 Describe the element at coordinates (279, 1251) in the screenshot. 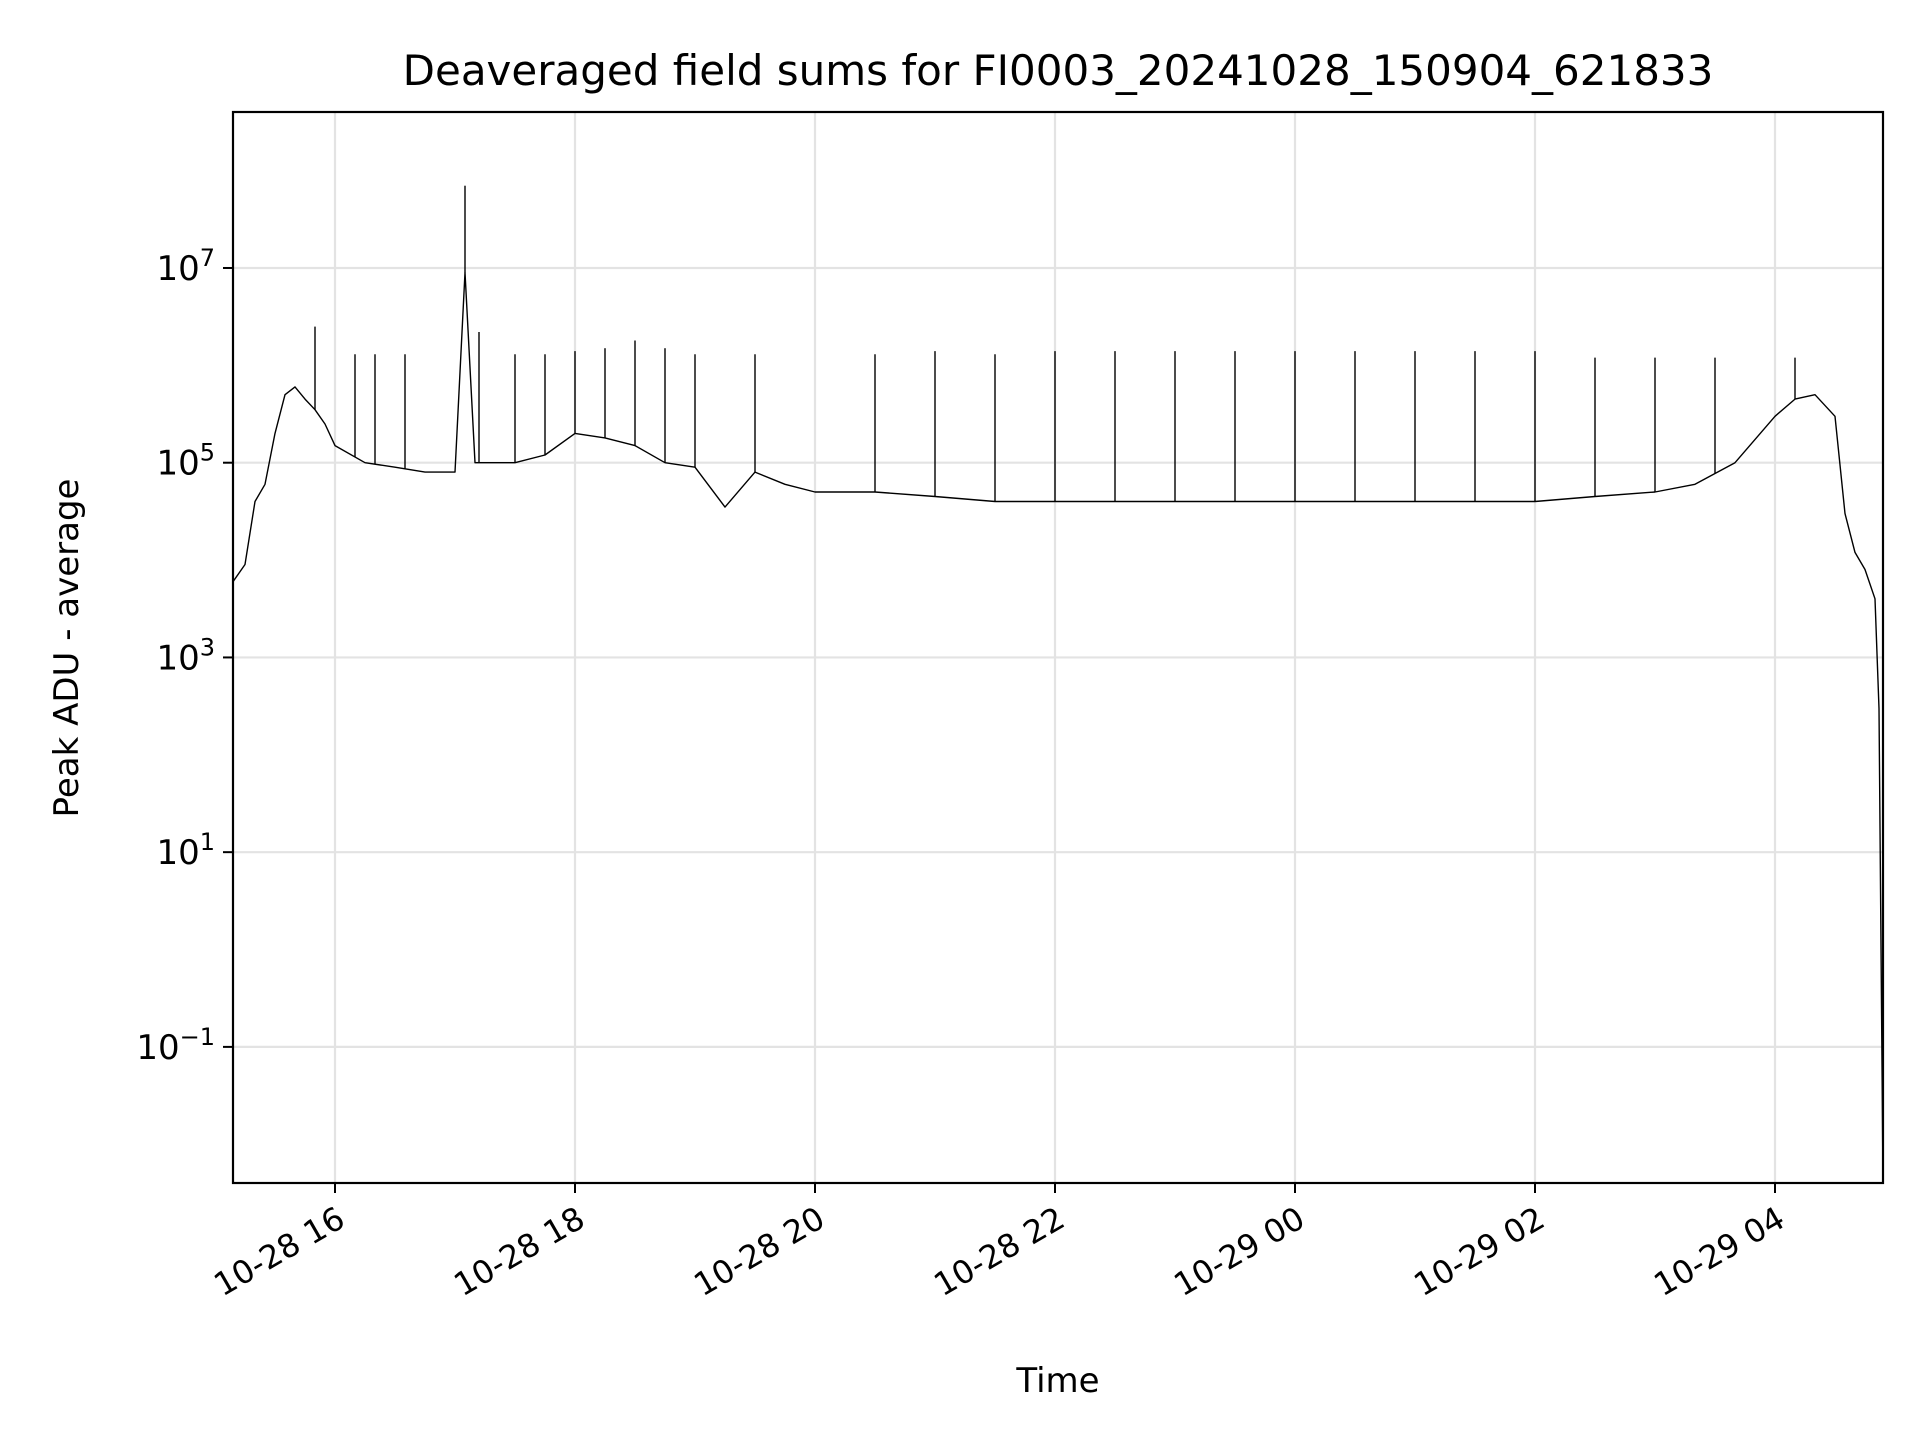

I see `x-tick-label: 10-28 16` at that location.